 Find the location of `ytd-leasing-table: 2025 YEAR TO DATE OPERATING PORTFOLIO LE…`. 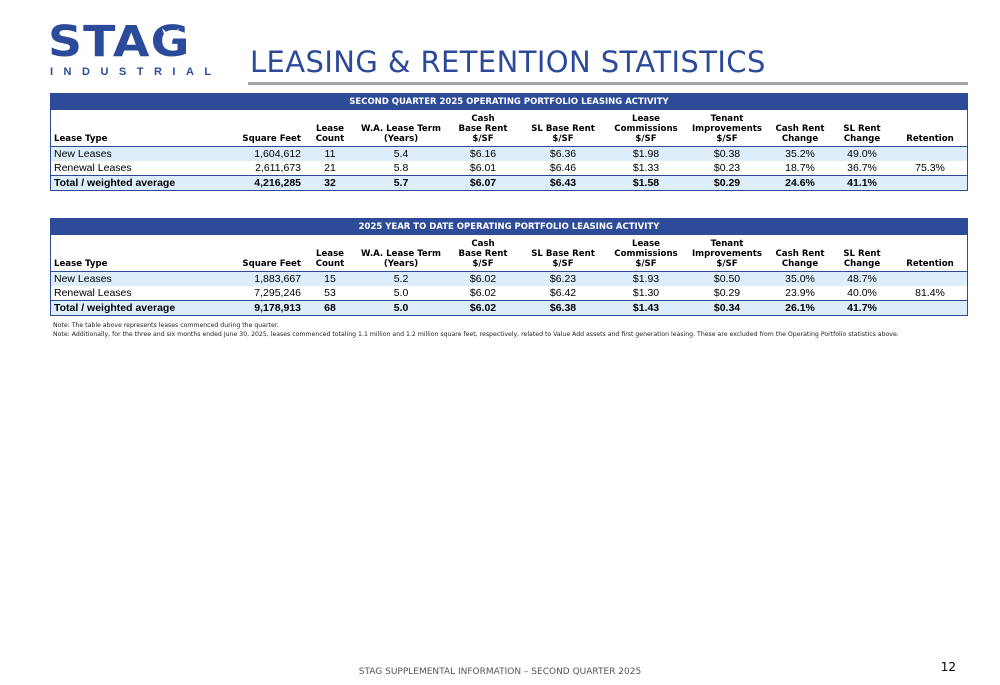

ytd-leasing-table: 2025 YEAR TO DATE OPERATING PORTFOLIO LE… is located at coordinates (509, 267).